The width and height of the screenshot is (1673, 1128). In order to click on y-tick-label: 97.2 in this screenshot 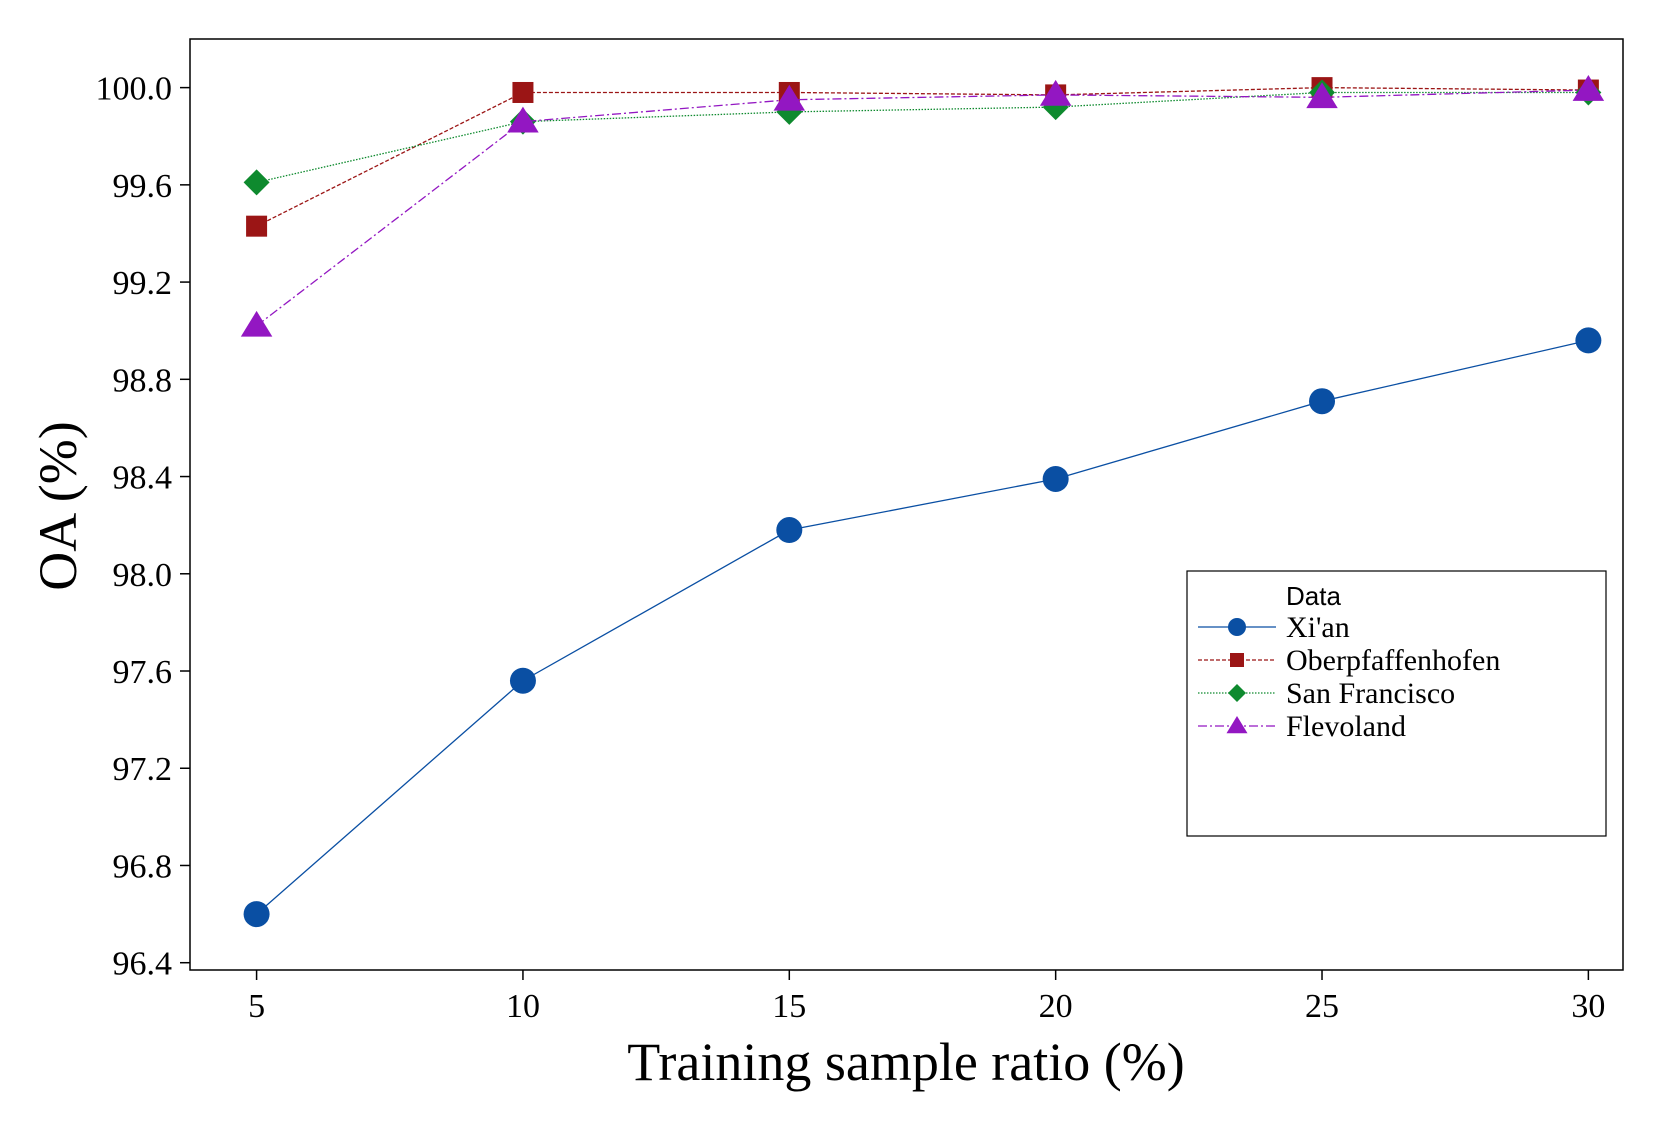, I will do `click(143, 769)`.